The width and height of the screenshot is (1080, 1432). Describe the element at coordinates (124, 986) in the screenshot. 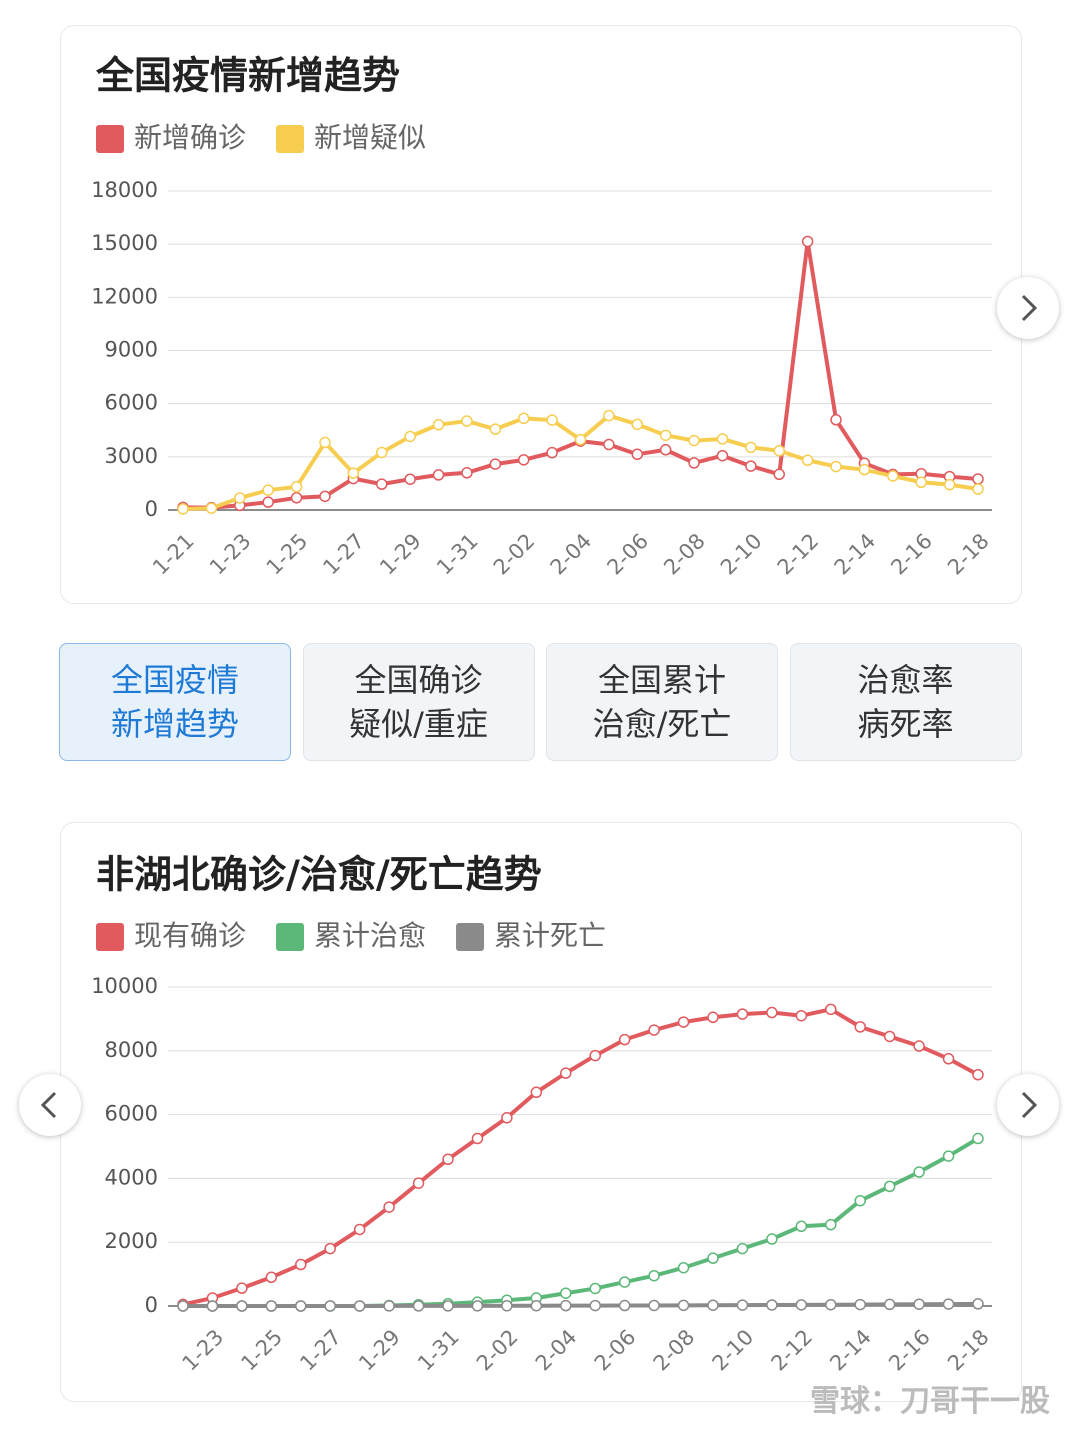

I see `y-tick-label: 10000` at that location.